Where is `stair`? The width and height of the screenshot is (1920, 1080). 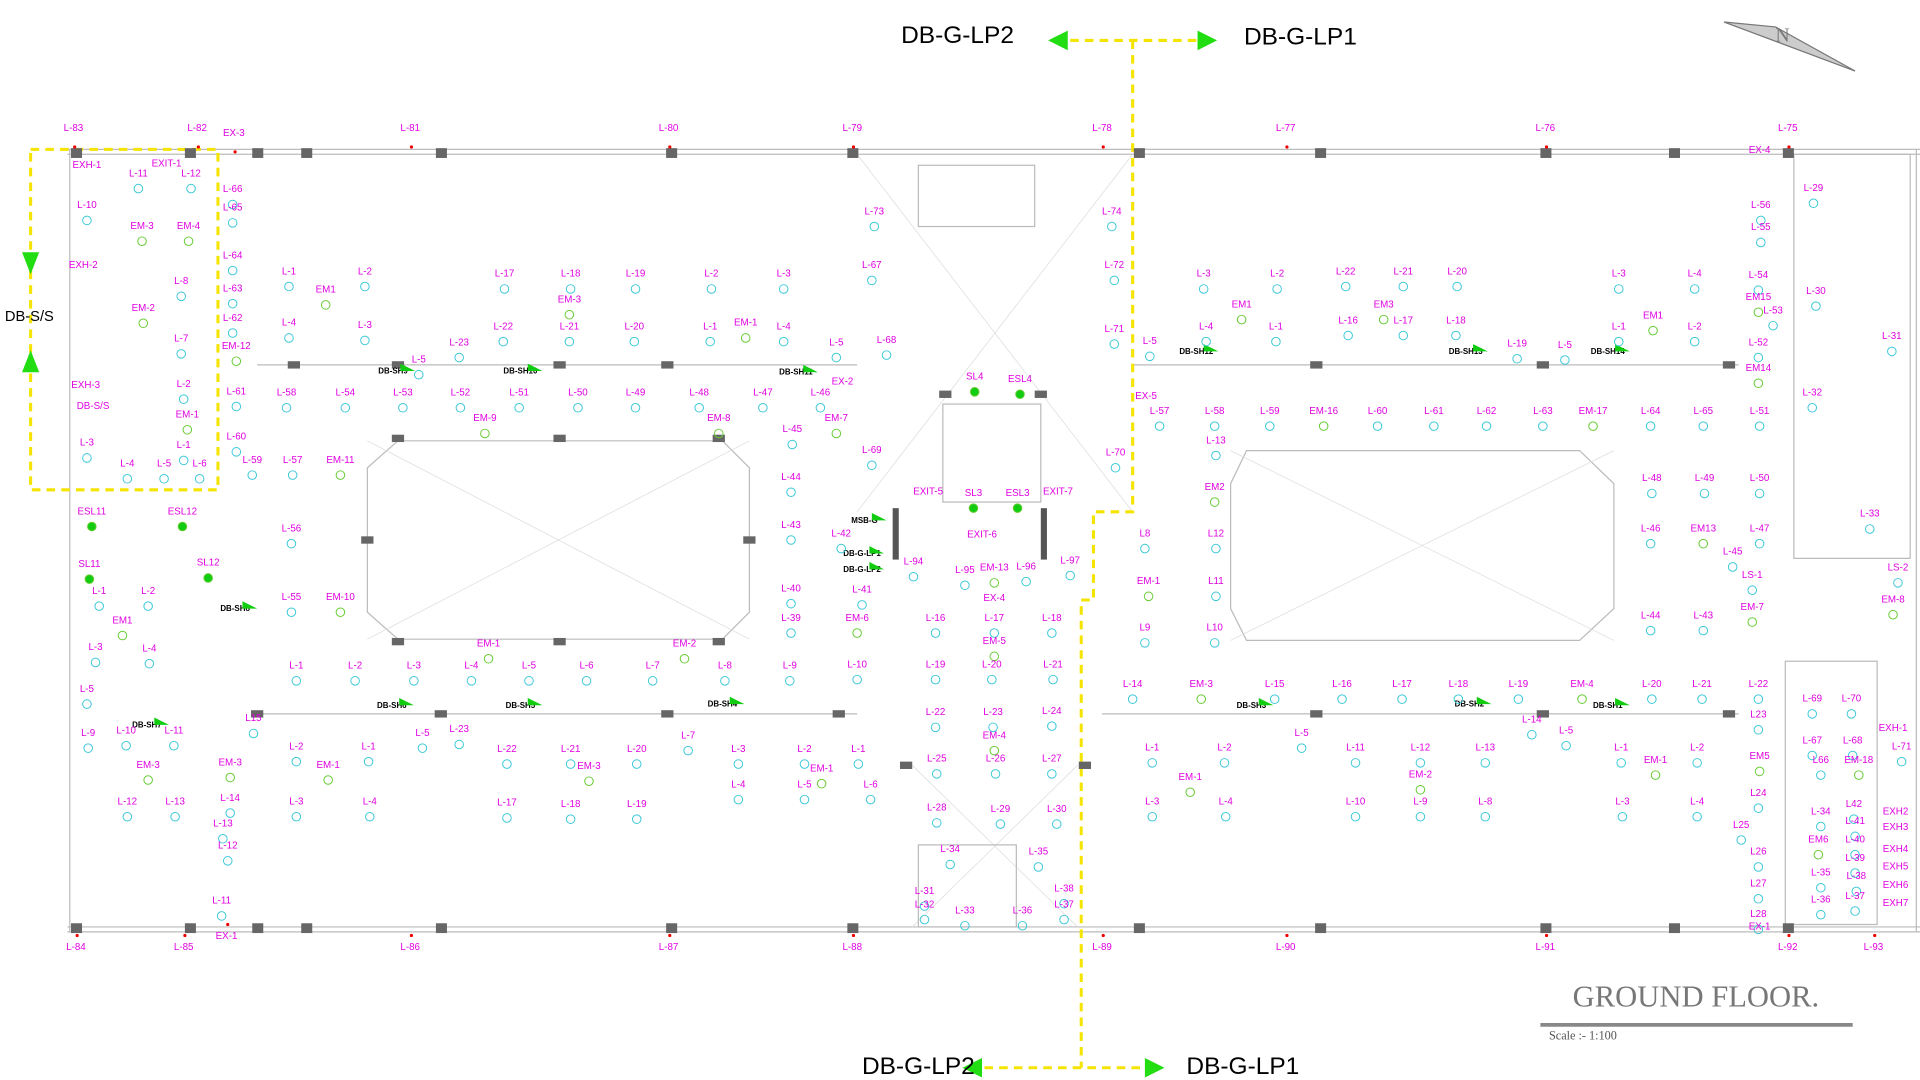 stair is located at coordinates (992, 453).